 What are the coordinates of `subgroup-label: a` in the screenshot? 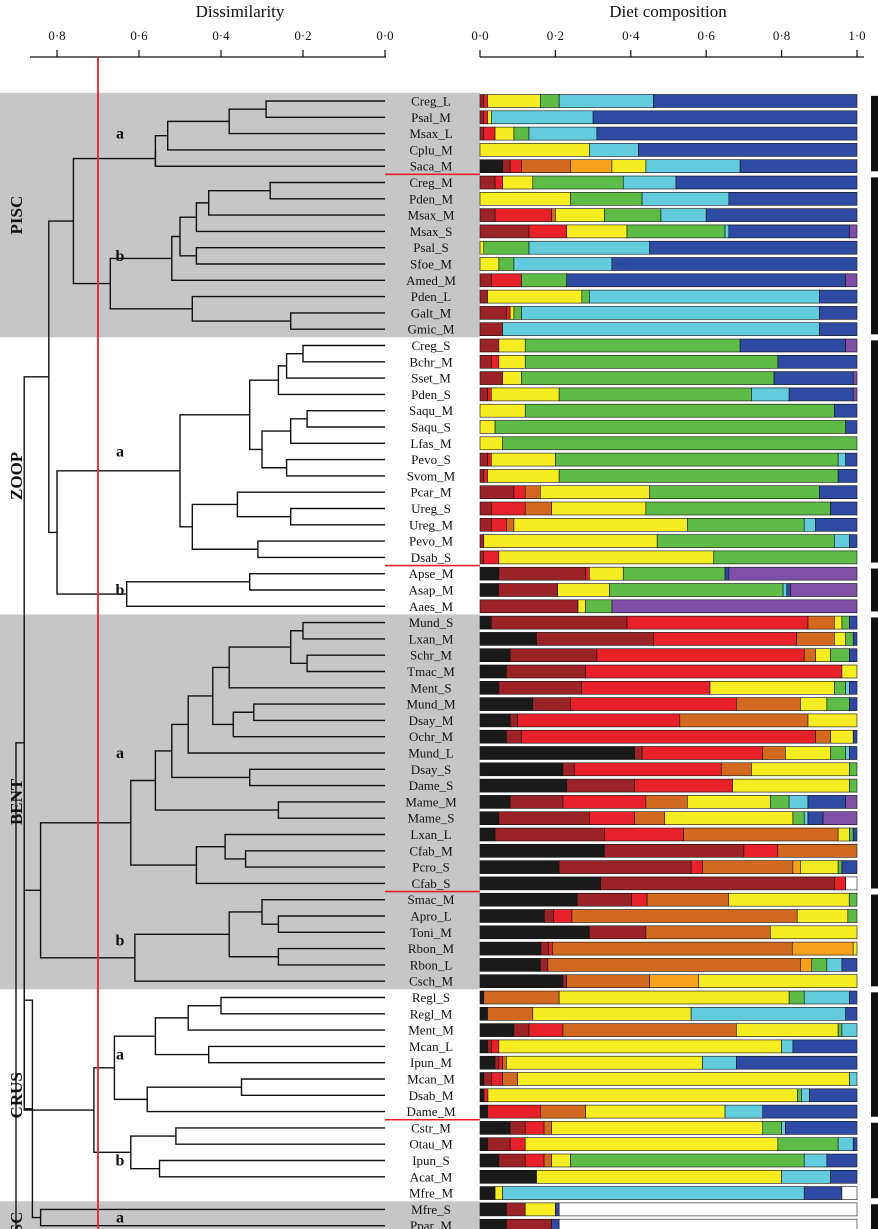 It's located at (120, 451).